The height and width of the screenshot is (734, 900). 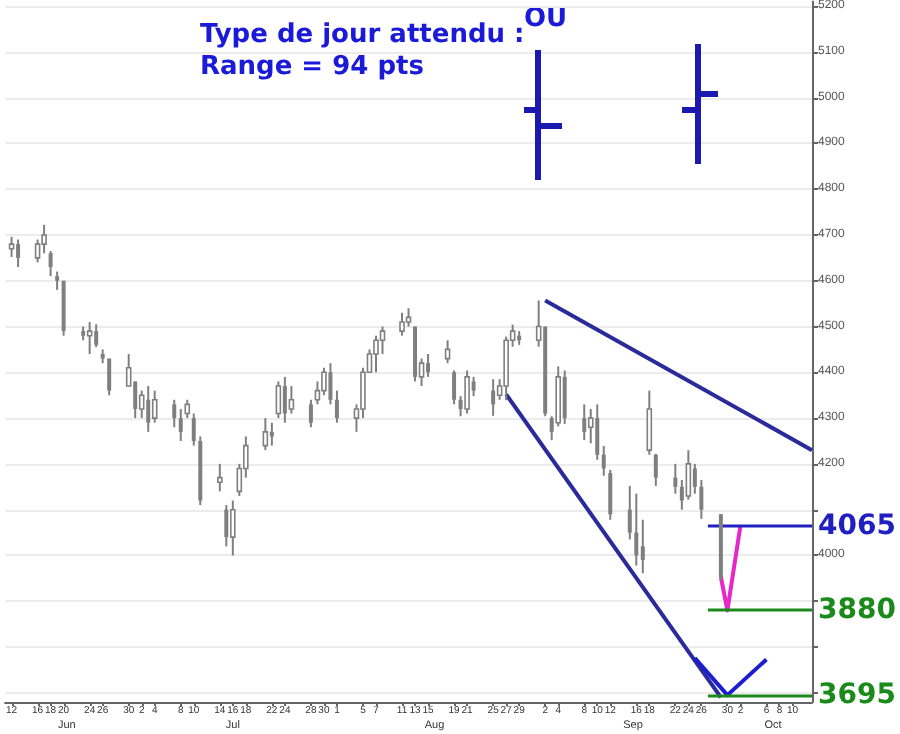 What do you see at coordinates (857, 525) in the screenshot?
I see `ref-line-label: 4065` at bounding box center [857, 525].